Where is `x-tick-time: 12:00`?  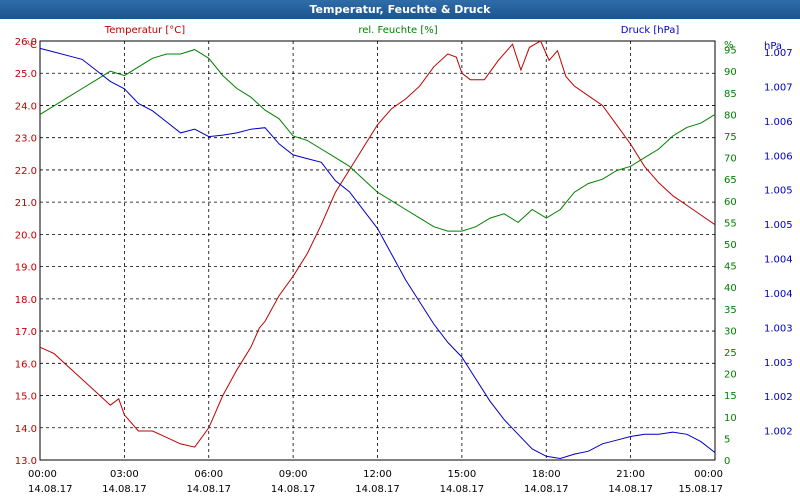 x-tick-time: 12:00 is located at coordinates (377, 474).